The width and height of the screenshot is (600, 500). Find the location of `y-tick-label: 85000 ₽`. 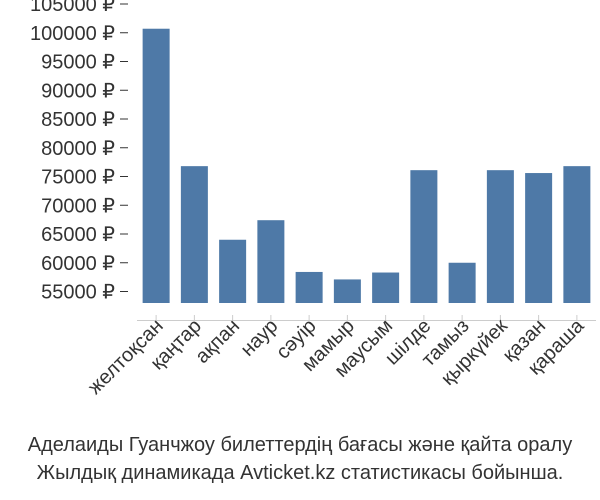

y-tick-label: 85000 ₽ is located at coordinates (78, 120).